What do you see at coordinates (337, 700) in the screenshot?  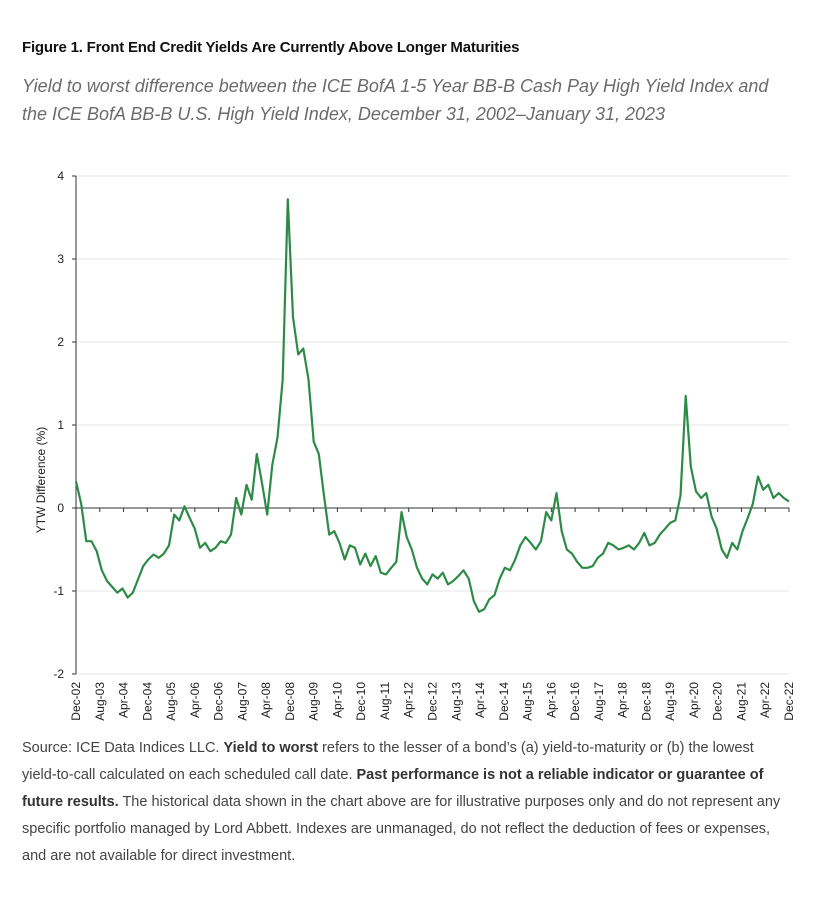 I see `x-tick-label: Apr-10` at bounding box center [337, 700].